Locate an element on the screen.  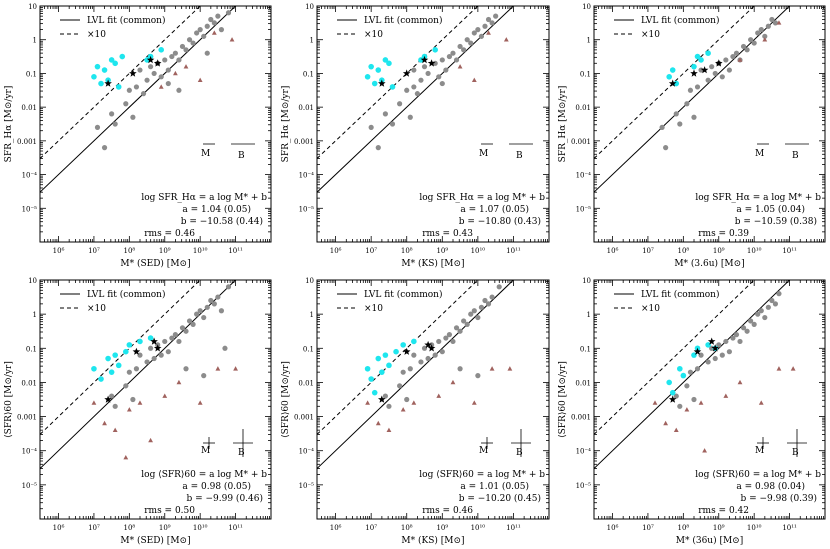
x-axis-label: M* (KS) [M⊙] is located at coordinates (432, 540).